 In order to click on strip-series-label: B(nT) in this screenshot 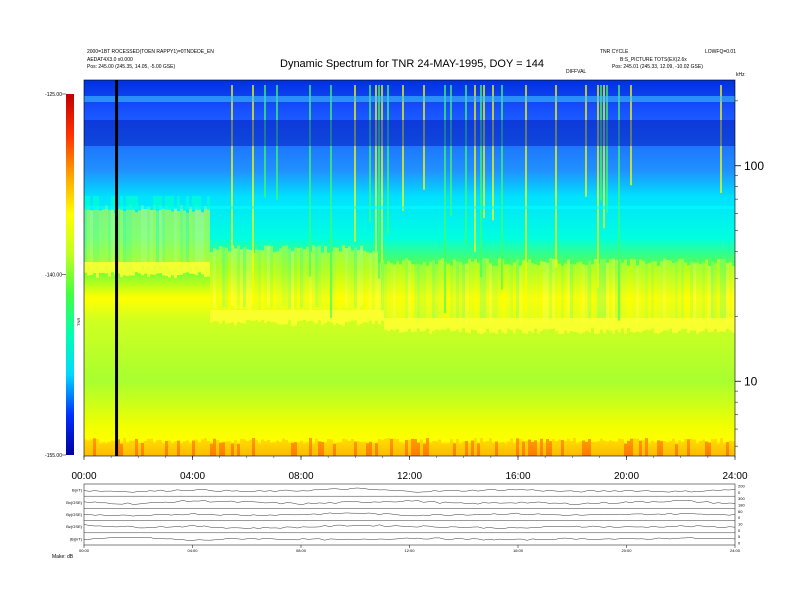, I will do `click(77, 490)`.